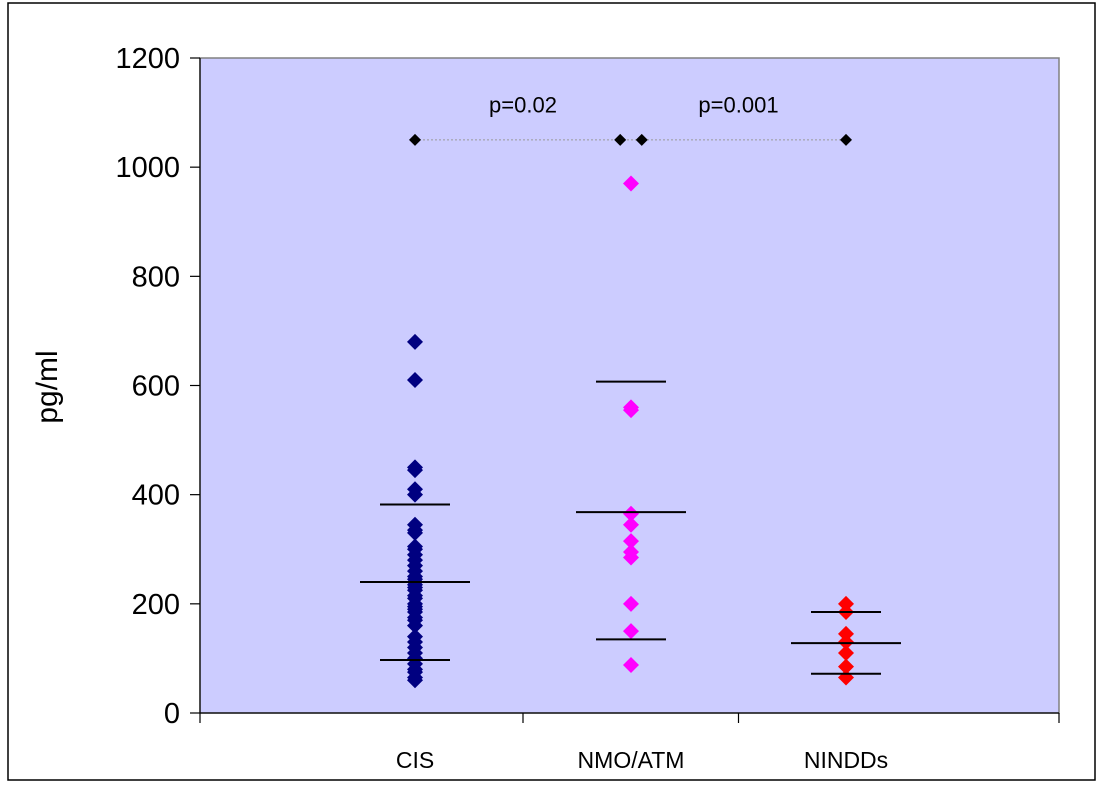  I want to click on y-tick-label: 800, so click(156, 277).